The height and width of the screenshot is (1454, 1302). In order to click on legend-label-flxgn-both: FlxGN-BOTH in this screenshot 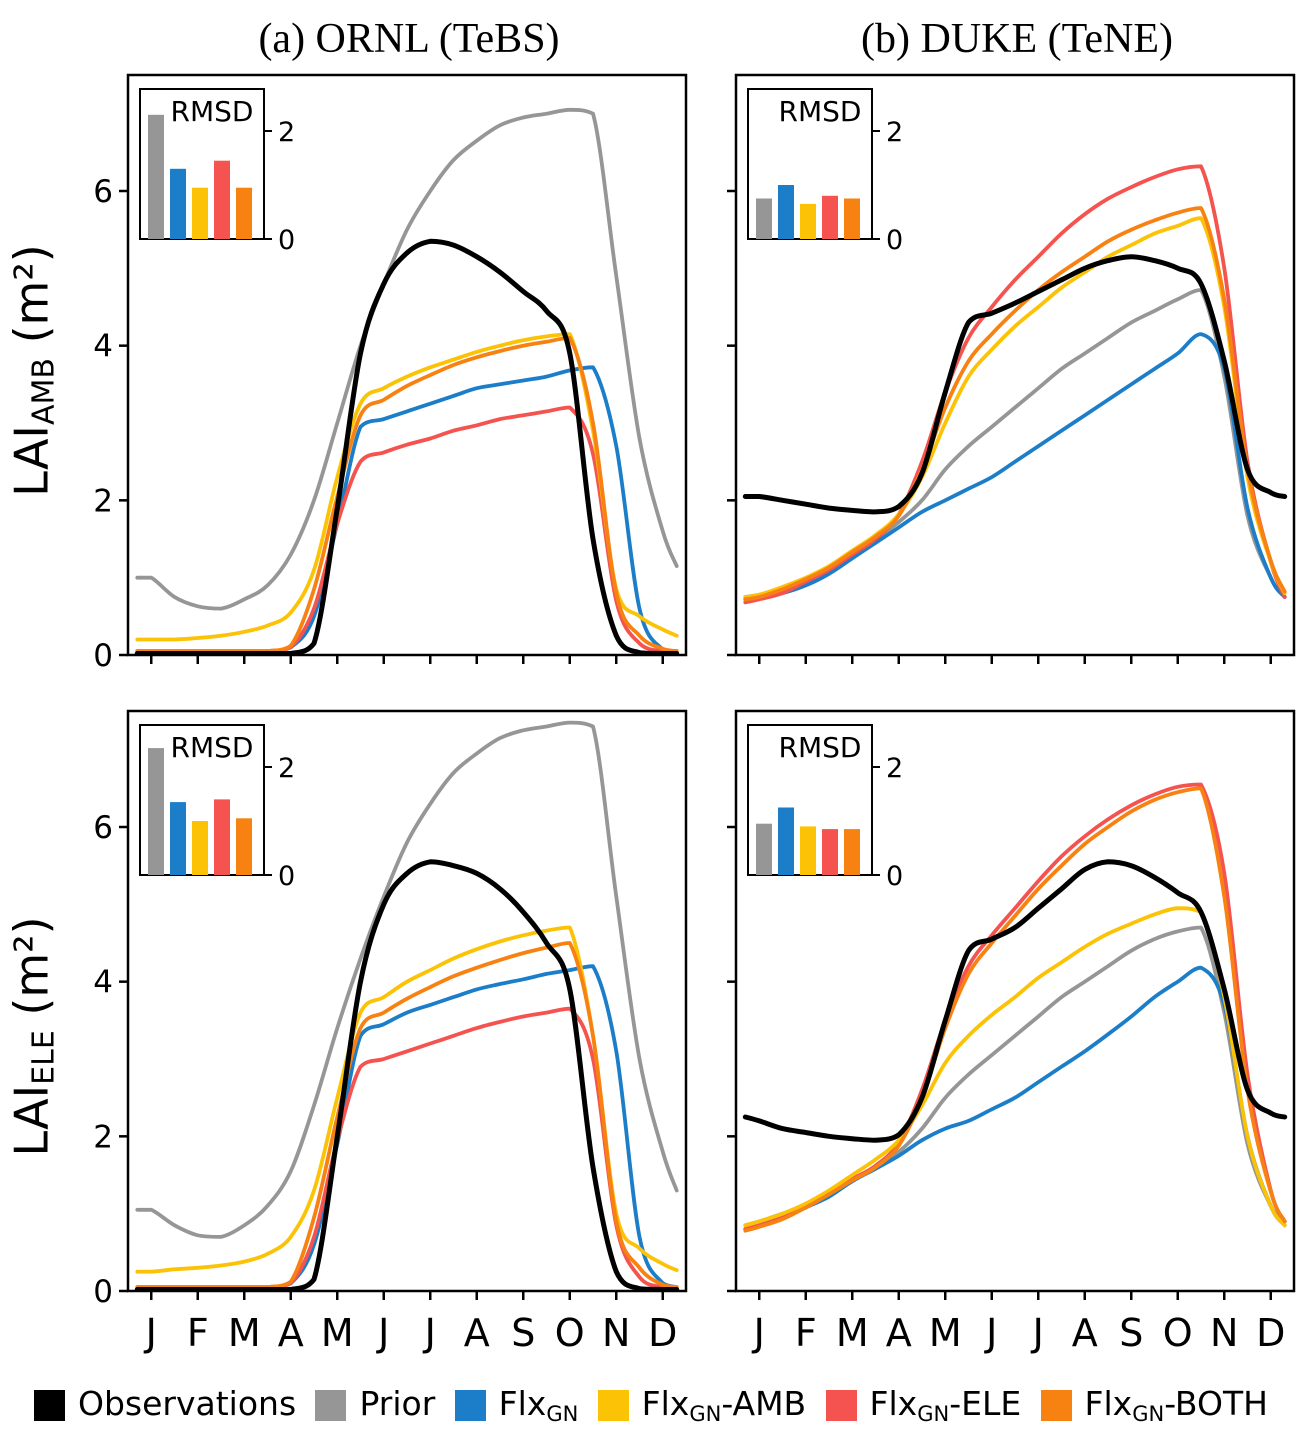, I will do `click(1176, 1405)`.